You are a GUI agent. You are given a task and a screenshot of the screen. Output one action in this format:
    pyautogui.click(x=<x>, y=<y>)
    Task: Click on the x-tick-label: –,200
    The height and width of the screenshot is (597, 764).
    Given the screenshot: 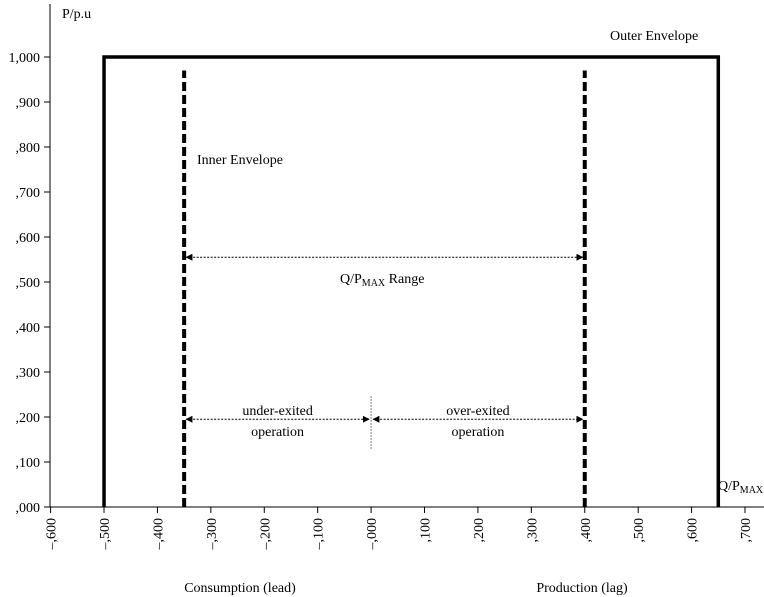 What is the action you would take?
    pyautogui.click(x=265, y=534)
    